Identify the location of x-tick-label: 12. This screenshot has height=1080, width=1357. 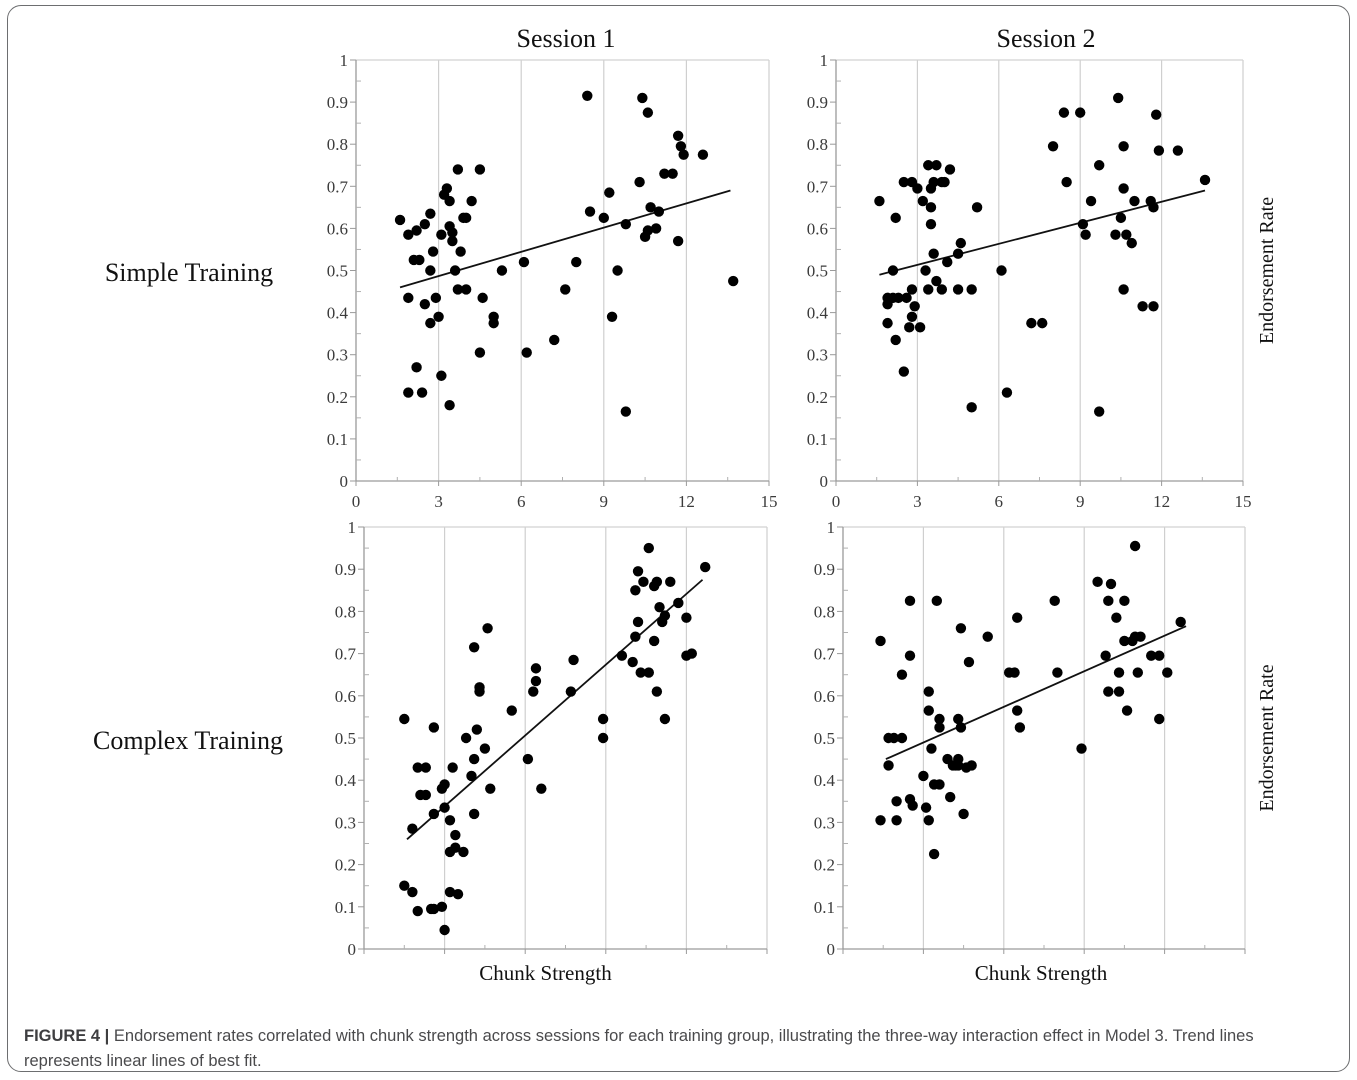
(686, 501).